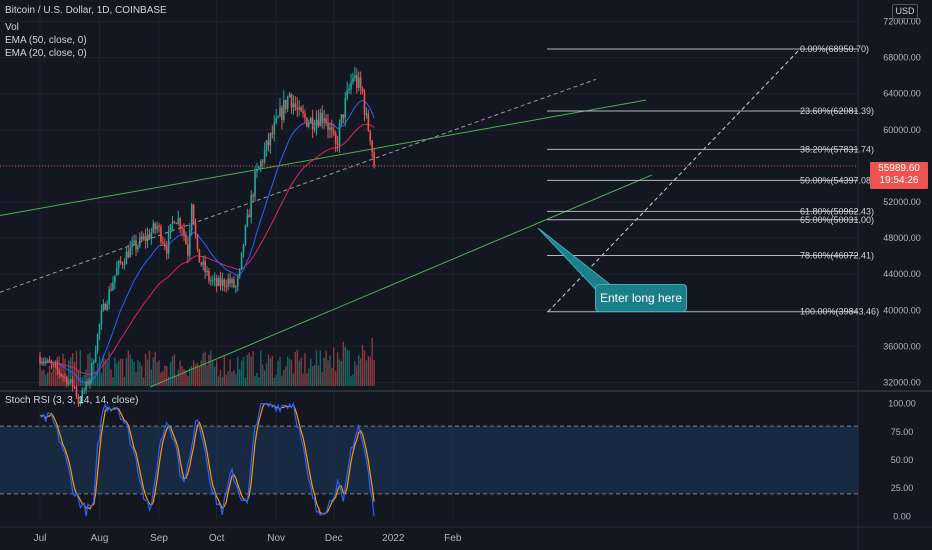 The width and height of the screenshot is (932, 550). What do you see at coordinates (834, 49) in the screenshot?
I see `fib-level-label: 0.00%(68950.70)` at bounding box center [834, 49].